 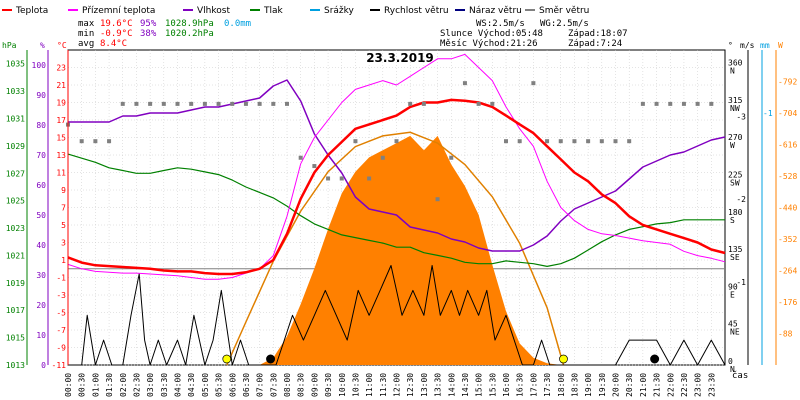 What do you see at coordinates (735, 108) in the screenshot?
I see `direction-label: NW` at bounding box center [735, 108].